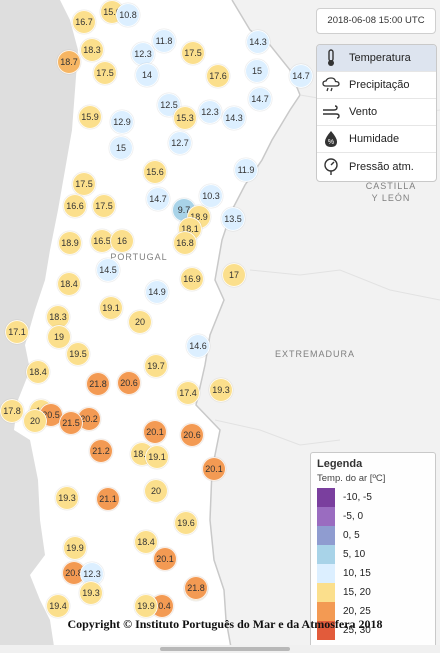 The width and height of the screenshot is (440, 653). I want to click on station-marker: 12.7, so click(180, 143).